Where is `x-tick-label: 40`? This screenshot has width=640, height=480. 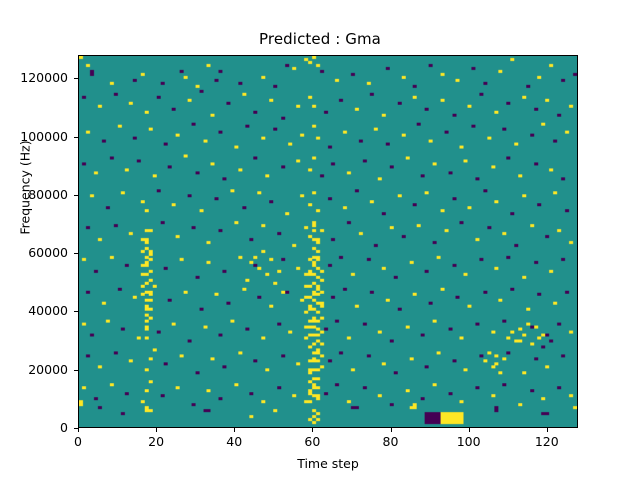
x-tick-label: 40 is located at coordinates (234, 441).